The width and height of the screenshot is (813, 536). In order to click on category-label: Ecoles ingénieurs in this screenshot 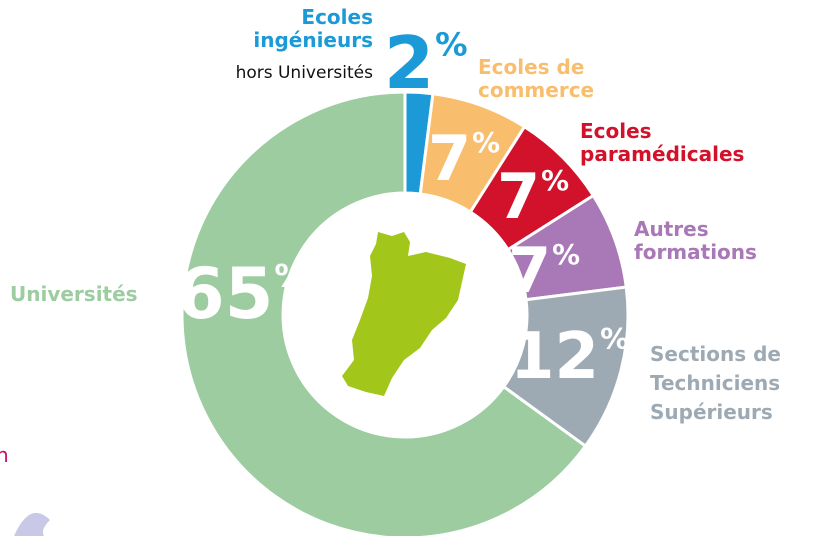, I will do `click(313, 28)`.